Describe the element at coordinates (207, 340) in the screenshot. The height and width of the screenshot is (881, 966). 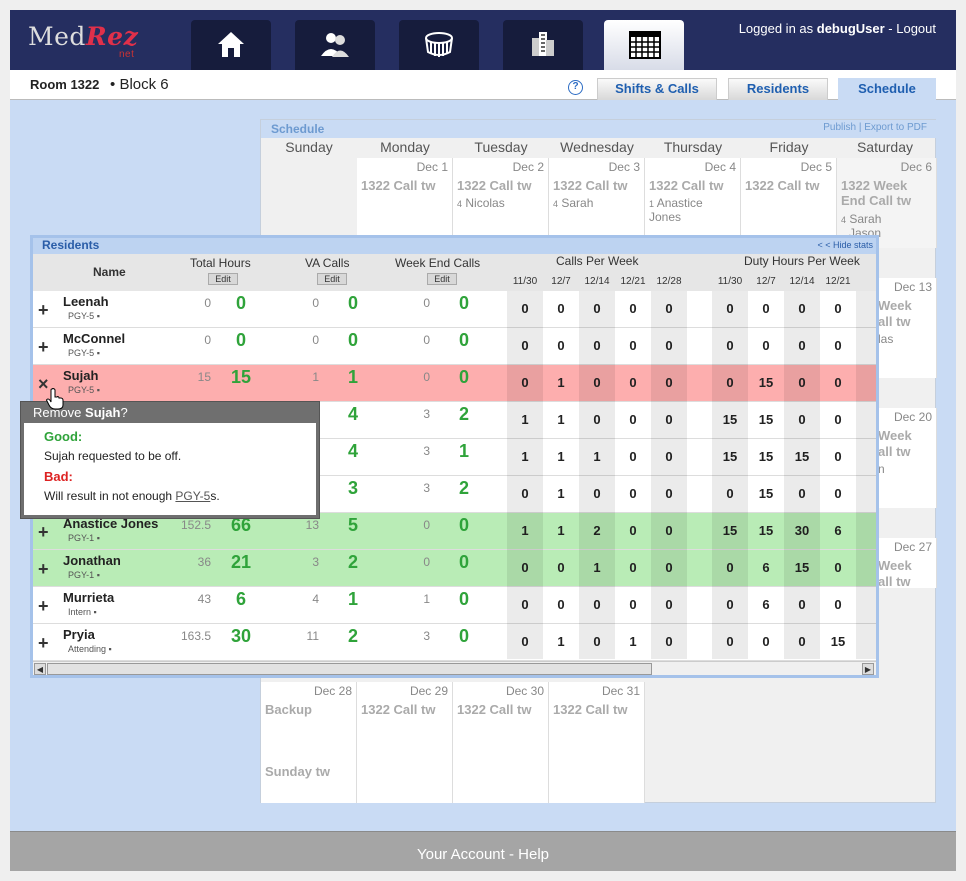
I see `total-hours-small: 0` at that location.